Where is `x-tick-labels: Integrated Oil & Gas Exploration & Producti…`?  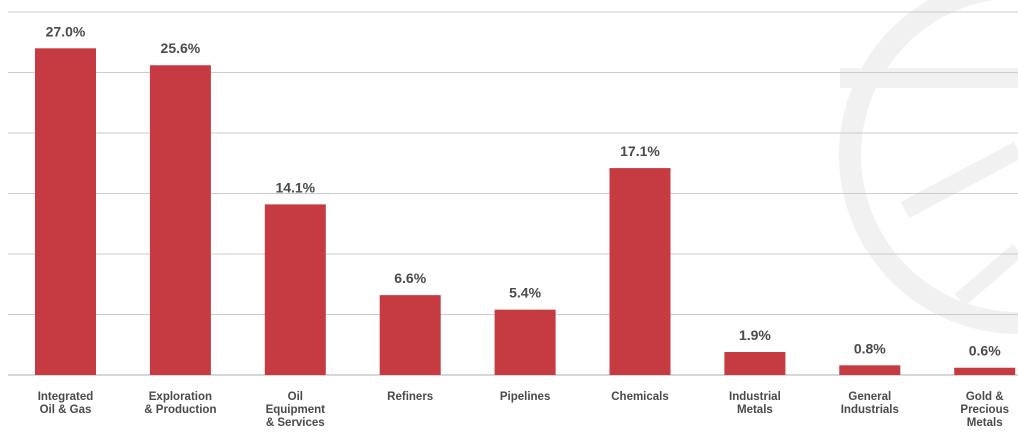
x-tick-labels: Integrated Oil & Gas Exploration & Producti… is located at coordinates (523, 410).